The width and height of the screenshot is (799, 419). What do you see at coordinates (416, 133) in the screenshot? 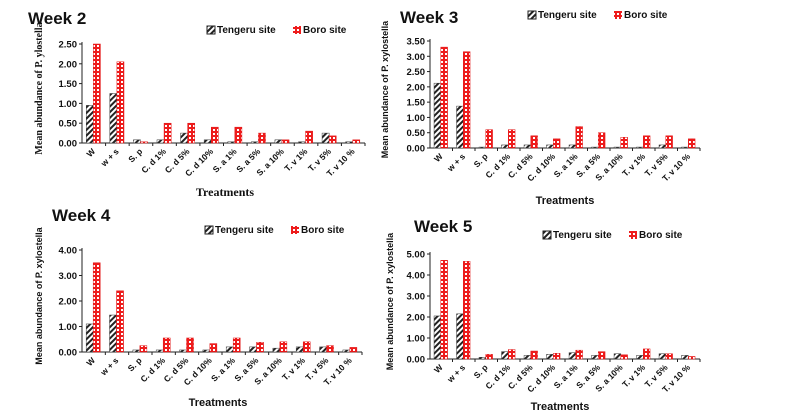
I see `y-tick-label: 0.50` at bounding box center [416, 133].